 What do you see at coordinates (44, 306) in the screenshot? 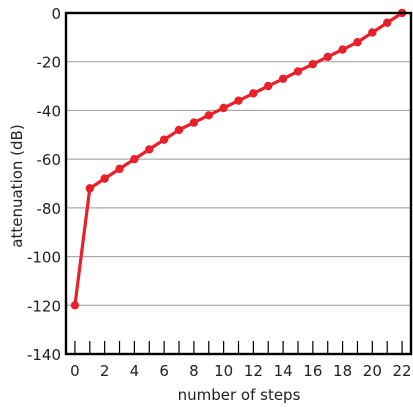
I see `y-tick-label: -120` at bounding box center [44, 306].